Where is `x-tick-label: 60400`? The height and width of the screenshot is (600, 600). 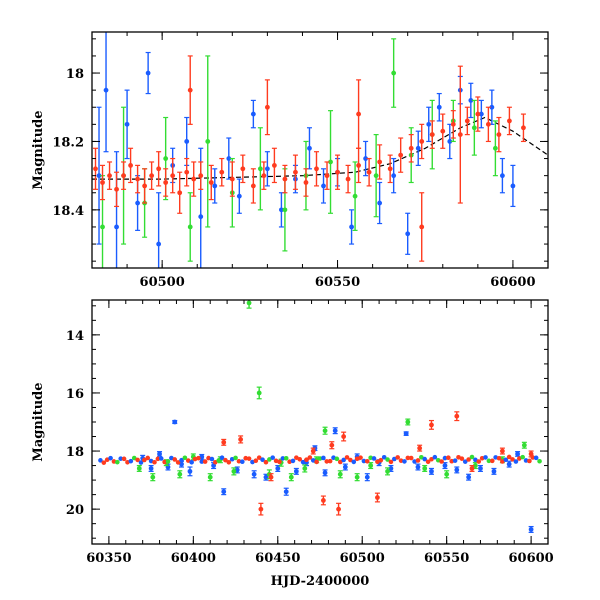
x-tick-label: 60400 is located at coordinates (193, 558).